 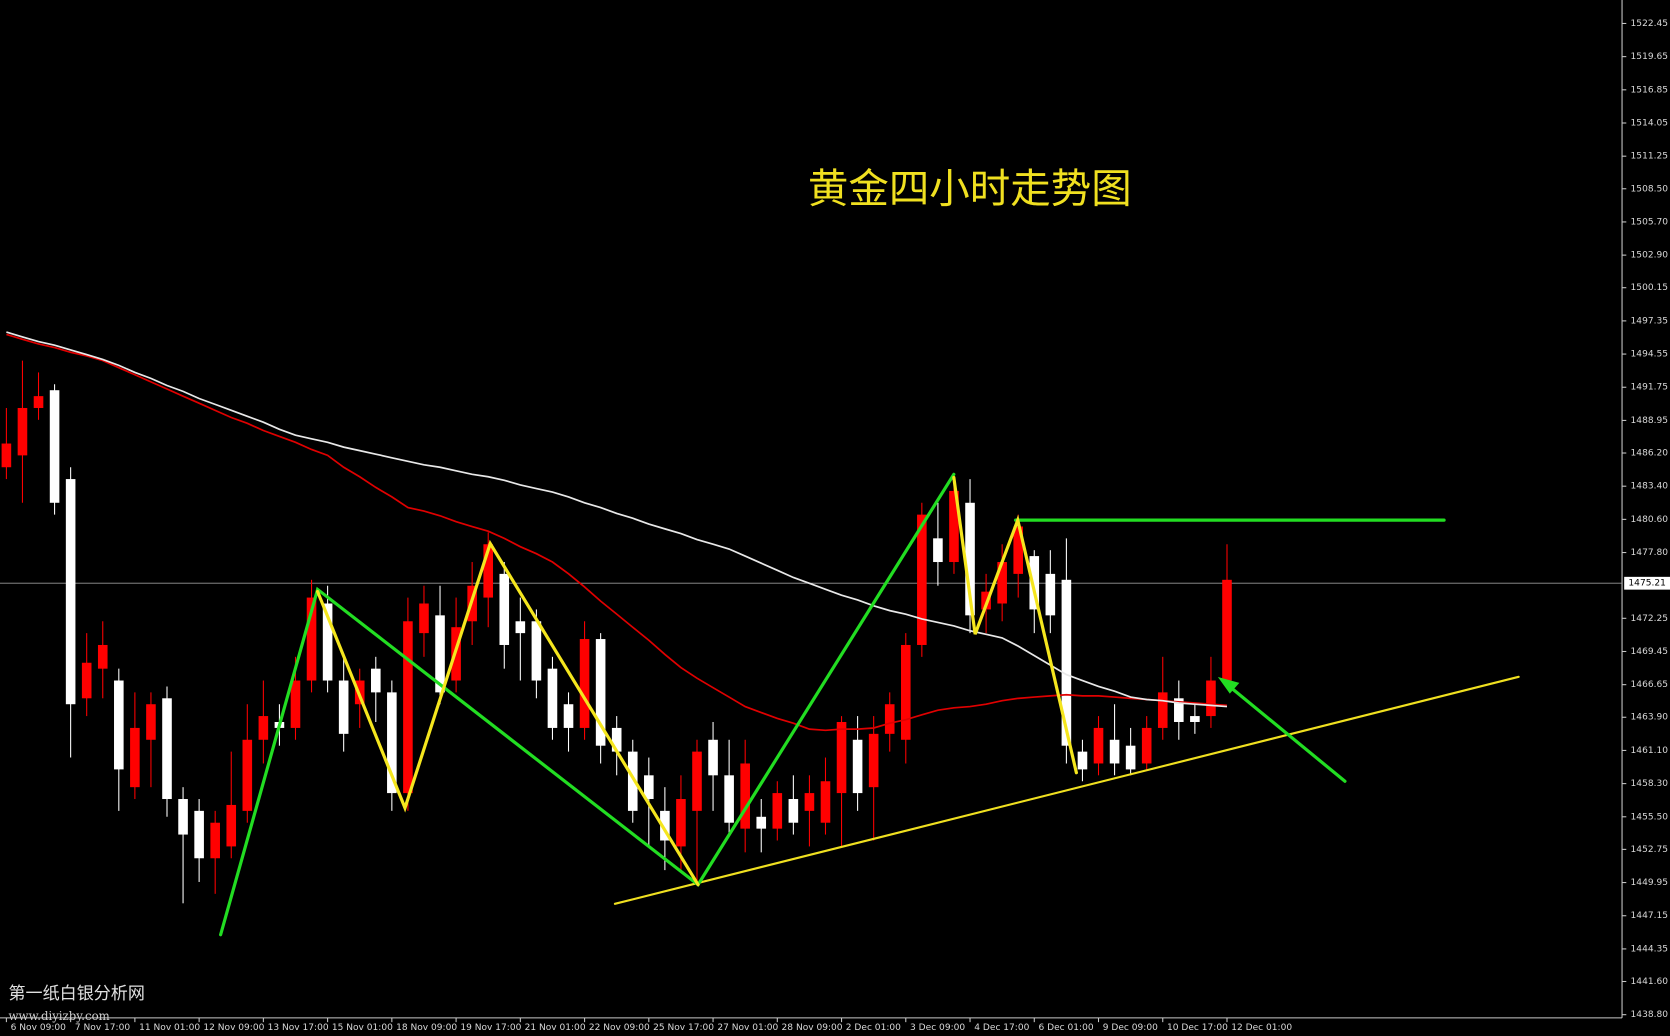 What do you see at coordinates (1197, 1028) in the screenshot?
I see `x-tick-label: 10 Dec 17:00` at bounding box center [1197, 1028].